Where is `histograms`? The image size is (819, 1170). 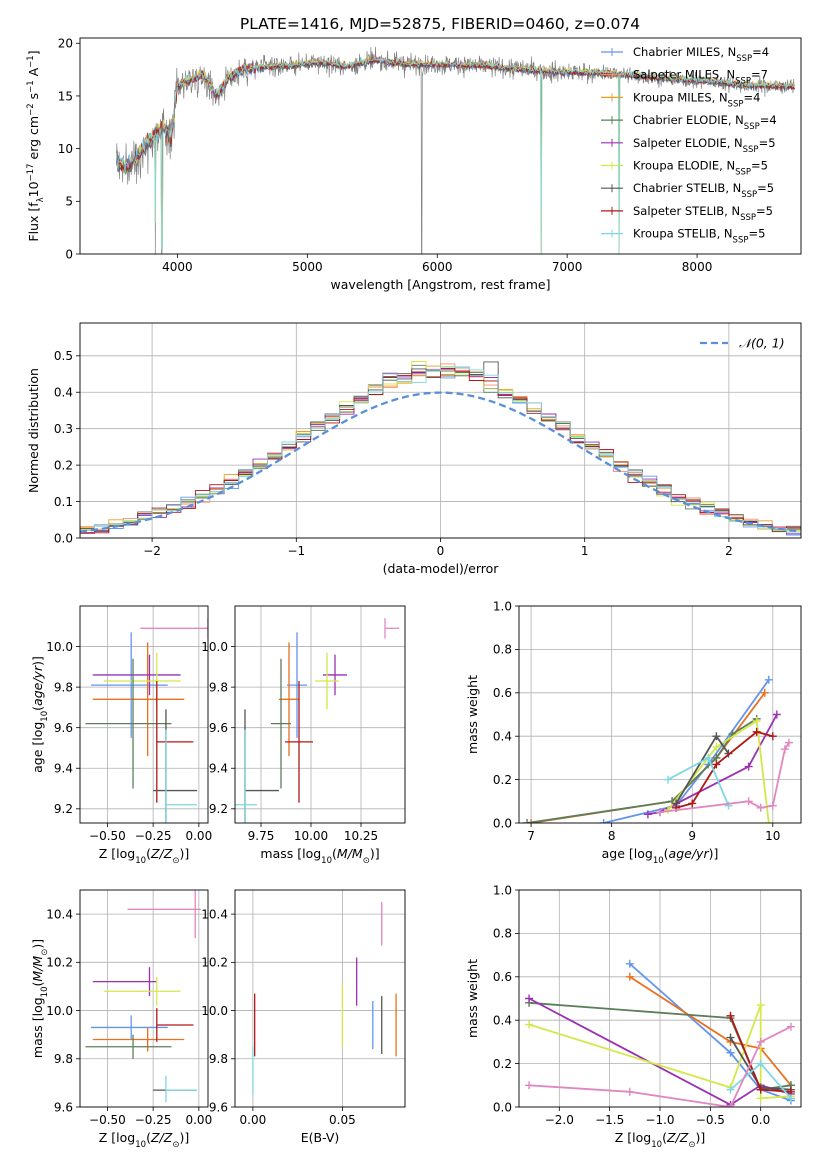
histograms is located at coordinates (440, 449).